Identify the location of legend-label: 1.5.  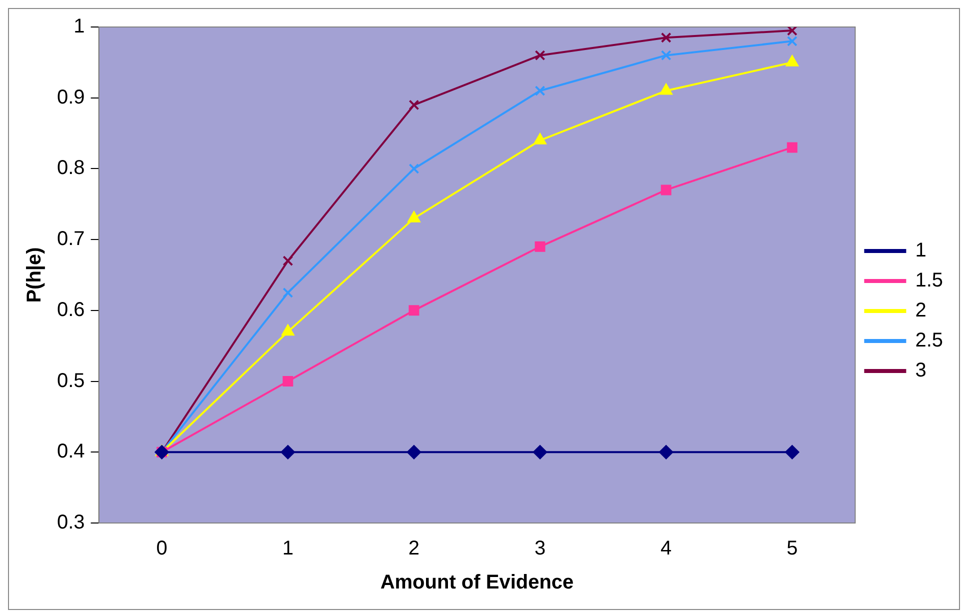
(929, 281).